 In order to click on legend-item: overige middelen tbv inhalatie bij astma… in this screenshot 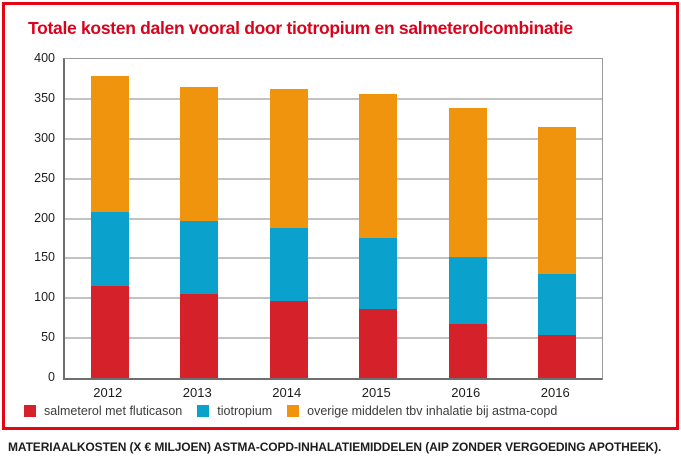, I will do `click(422, 411)`.